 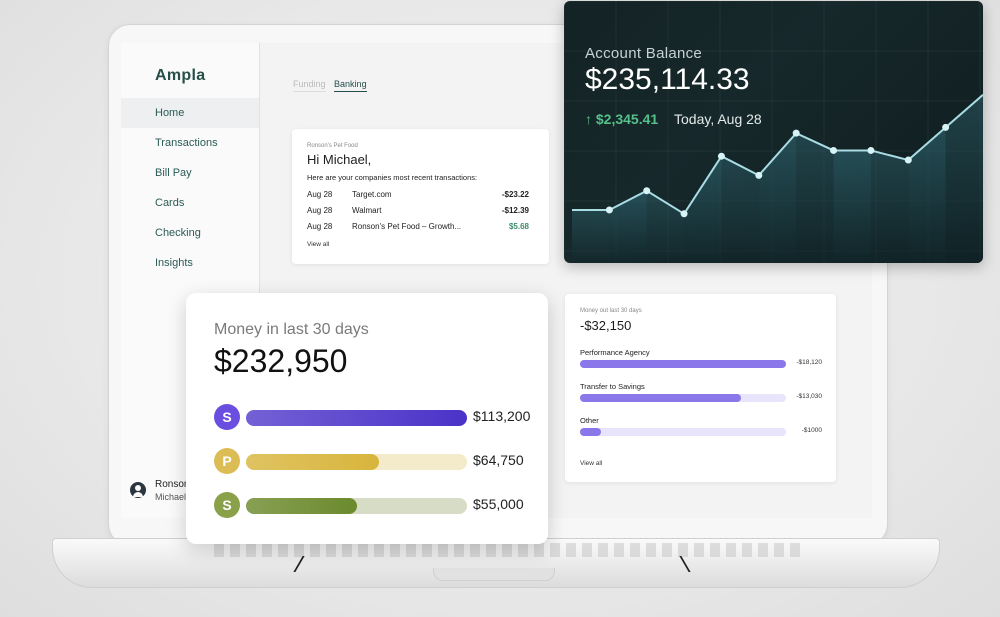 What do you see at coordinates (667, 79) in the screenshot?
I see `balance-value: $235,114.33` at bounding box center [667, 79].